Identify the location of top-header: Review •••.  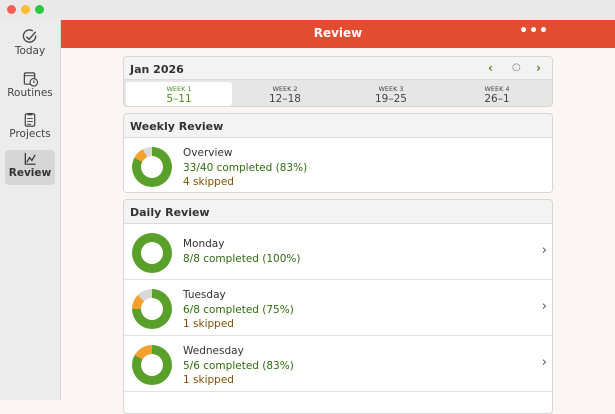
(338, 34).